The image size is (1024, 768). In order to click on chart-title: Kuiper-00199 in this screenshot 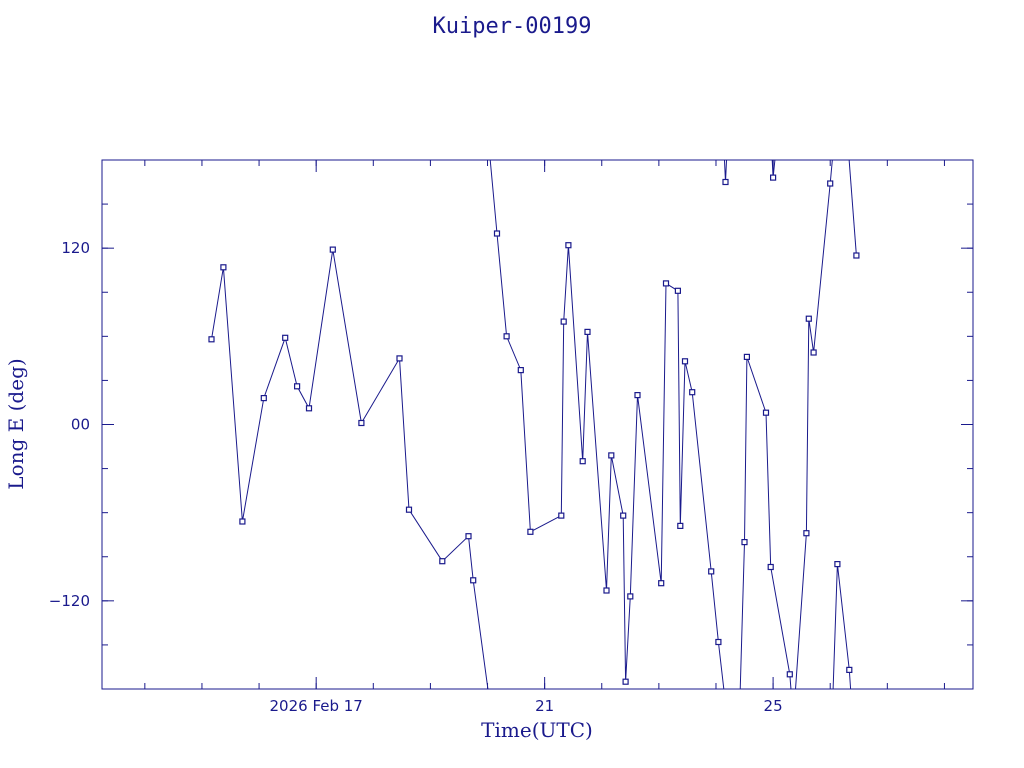, I will do `click(512, 26)`.